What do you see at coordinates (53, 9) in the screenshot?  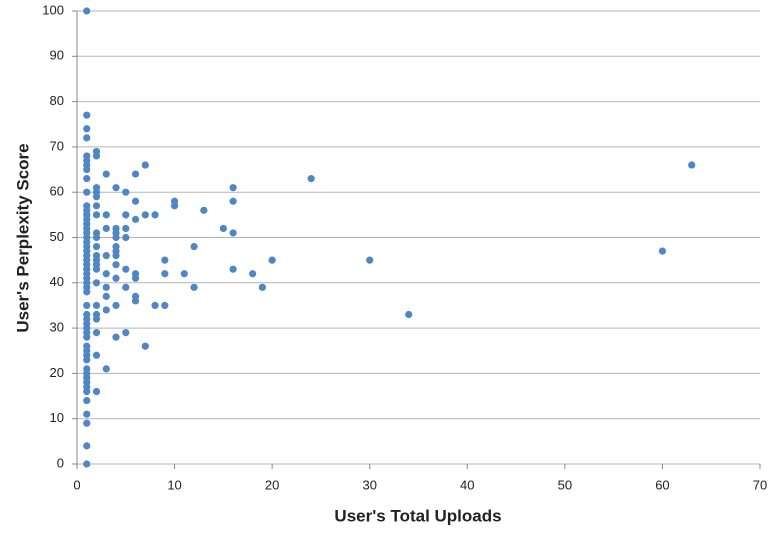 I see `y-tick-label: 100` at bounding box center [53, 9].